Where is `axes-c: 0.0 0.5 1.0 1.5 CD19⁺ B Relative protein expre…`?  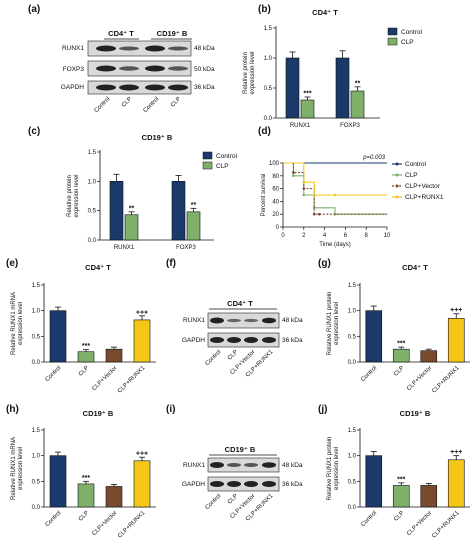
axes-c: 0.0 0.5 1.0 1.5 CD19⁺ B Relative protein expre… is located at coordinates (152, 192).